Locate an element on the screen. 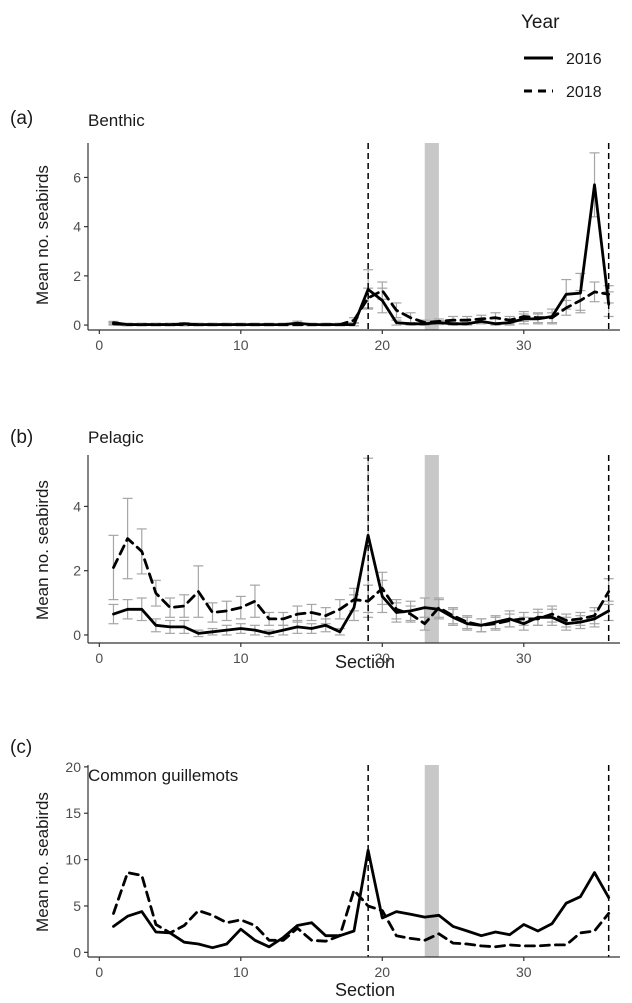  series-line-a-2016 is located at coordinates (361, 255).